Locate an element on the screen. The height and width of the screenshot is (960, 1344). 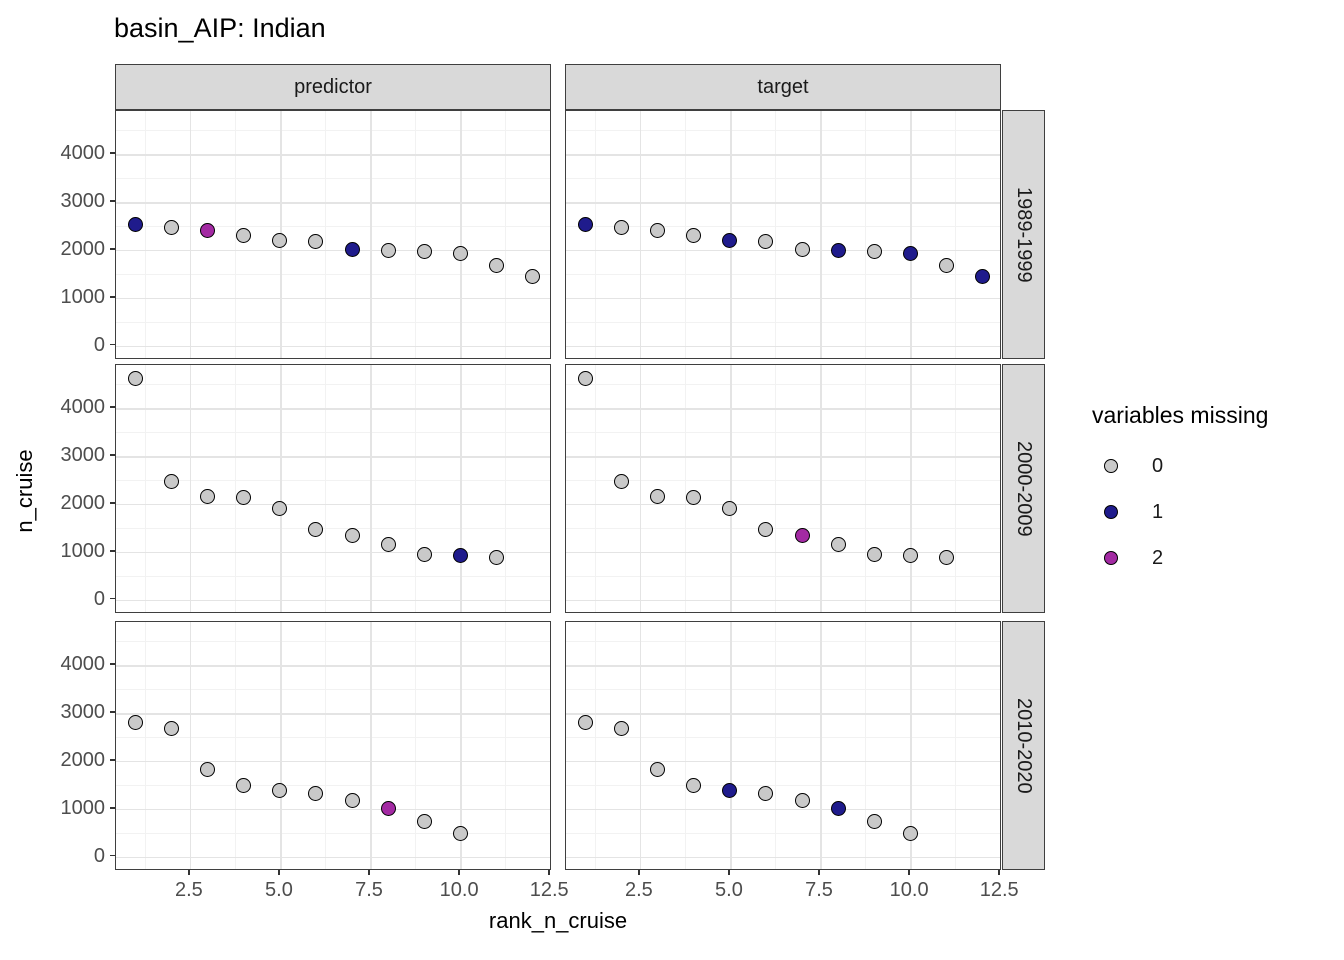
y-tick-label: 2000 is located at coordinates (83, 502).